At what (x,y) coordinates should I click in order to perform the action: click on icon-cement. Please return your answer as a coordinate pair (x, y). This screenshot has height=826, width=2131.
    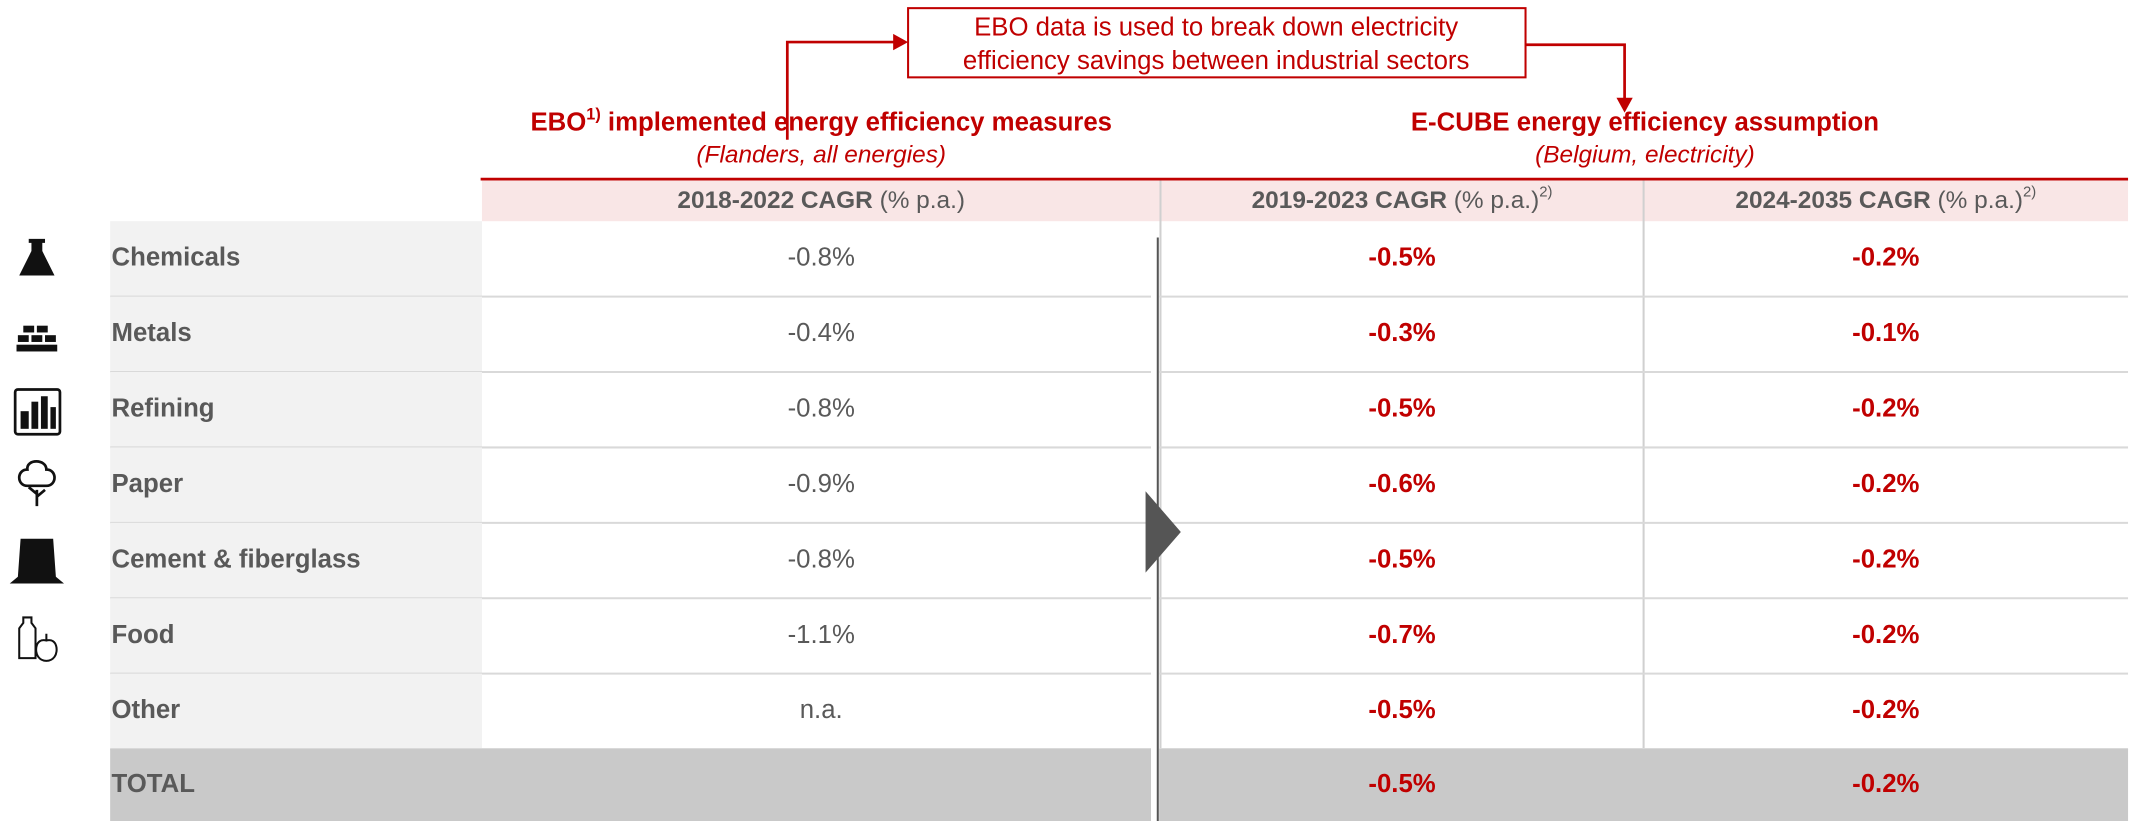
    Looking at the image, I should click on (37, 561).